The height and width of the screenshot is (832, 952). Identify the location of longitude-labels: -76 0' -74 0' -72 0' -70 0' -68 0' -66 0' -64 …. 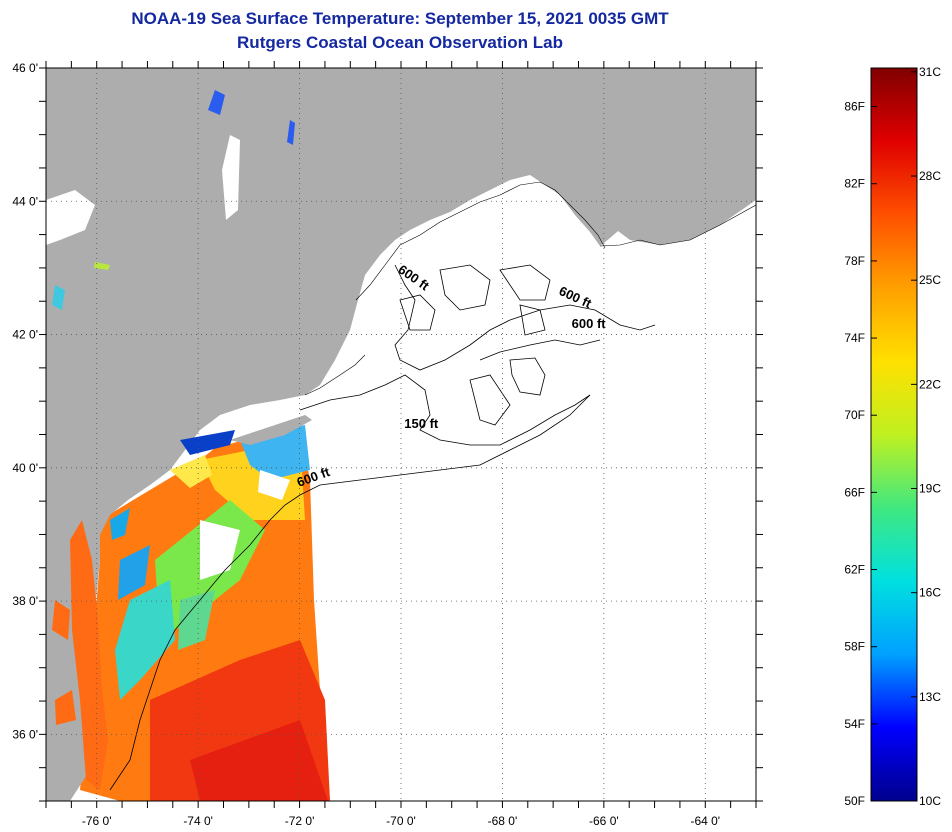
(401, 821).